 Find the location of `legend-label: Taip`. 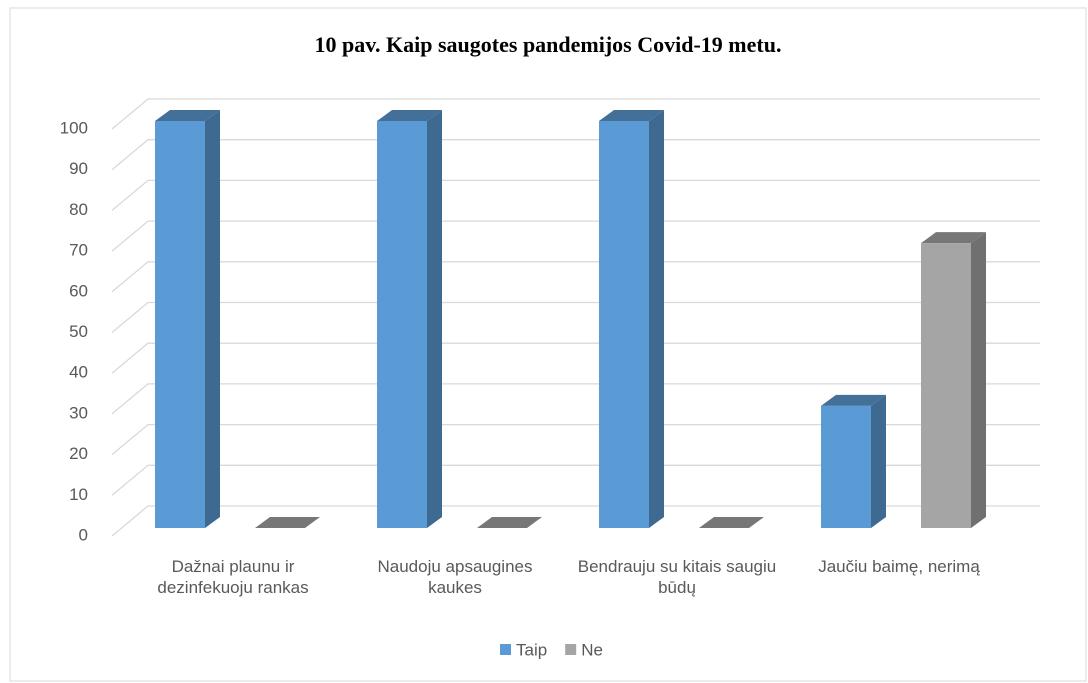

legend-label: Taip is located at coordinates (531, 649).